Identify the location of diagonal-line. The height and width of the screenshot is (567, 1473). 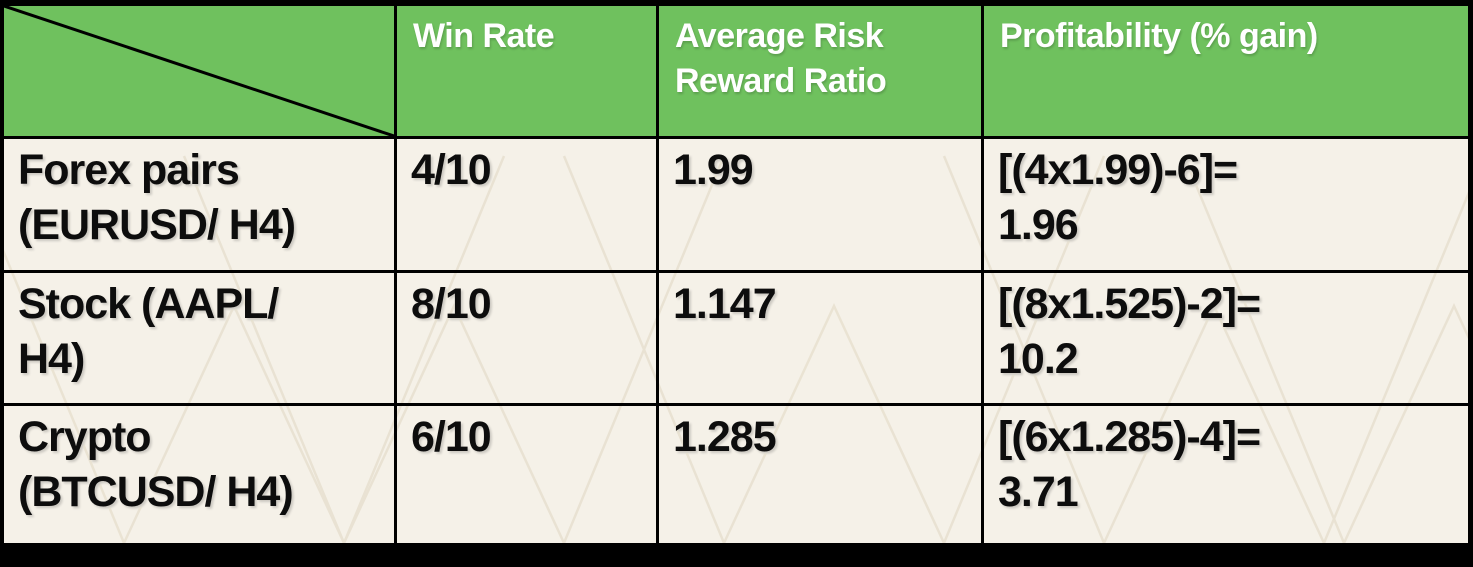
(199, 71).